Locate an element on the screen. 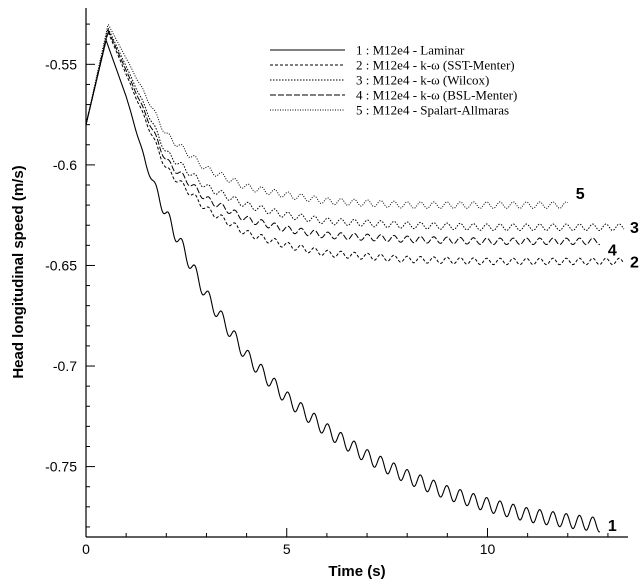 Image resolution: width=644 pixels, height=582 pixels. legend-label-2: 2 : M12e4 - k-ω (SST-Menter) is located at coordinates (435, 65).